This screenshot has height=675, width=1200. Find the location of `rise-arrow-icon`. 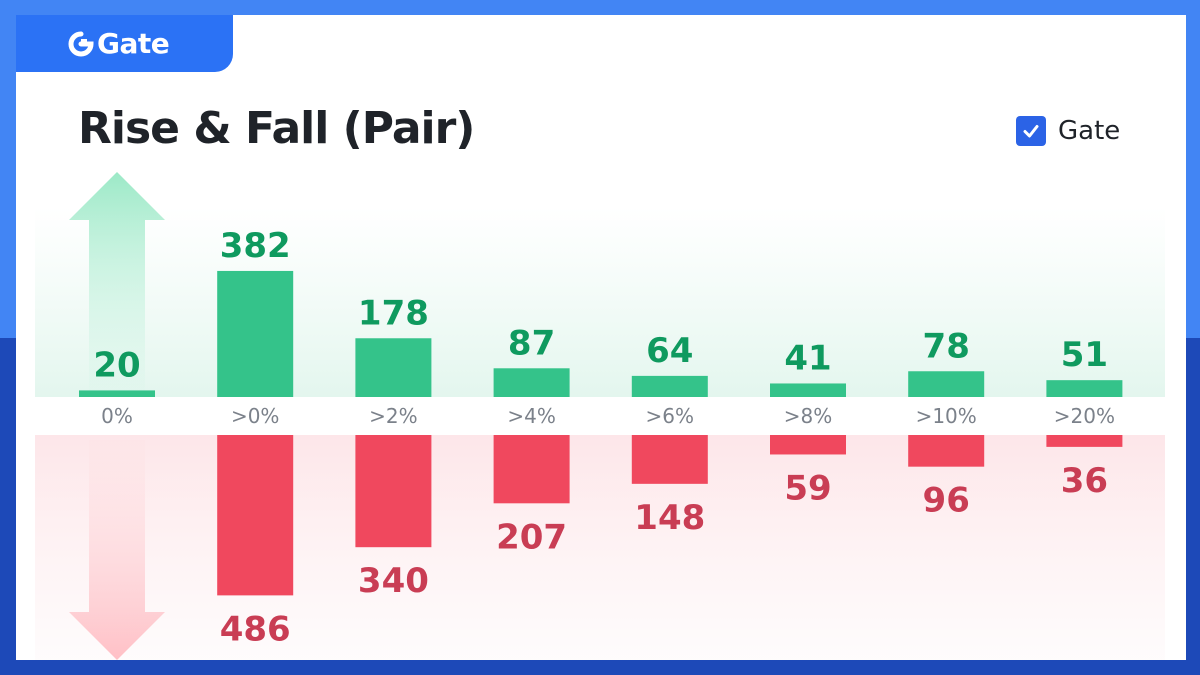

rise-arrow-icon is located at coordinates (117, 283).